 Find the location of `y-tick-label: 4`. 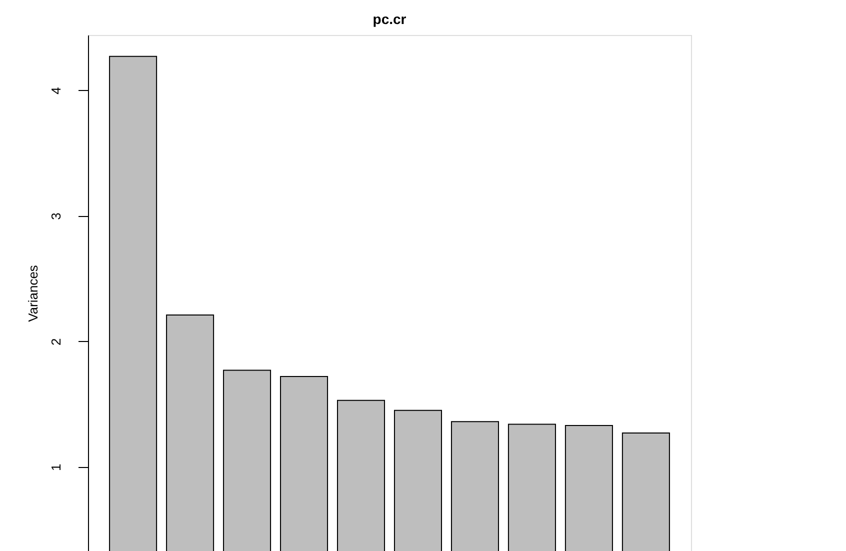

y-tick-label: 4 is located at coordinates (56, 90).